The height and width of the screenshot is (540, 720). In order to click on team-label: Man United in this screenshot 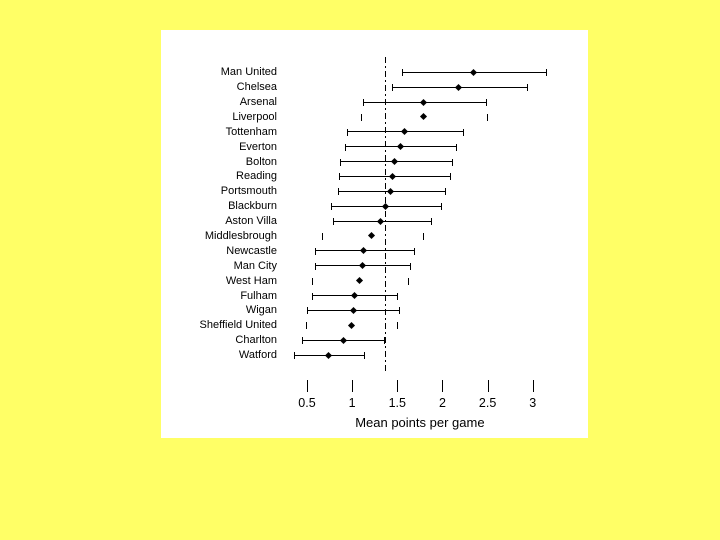, I will do `click(248, 72)`.